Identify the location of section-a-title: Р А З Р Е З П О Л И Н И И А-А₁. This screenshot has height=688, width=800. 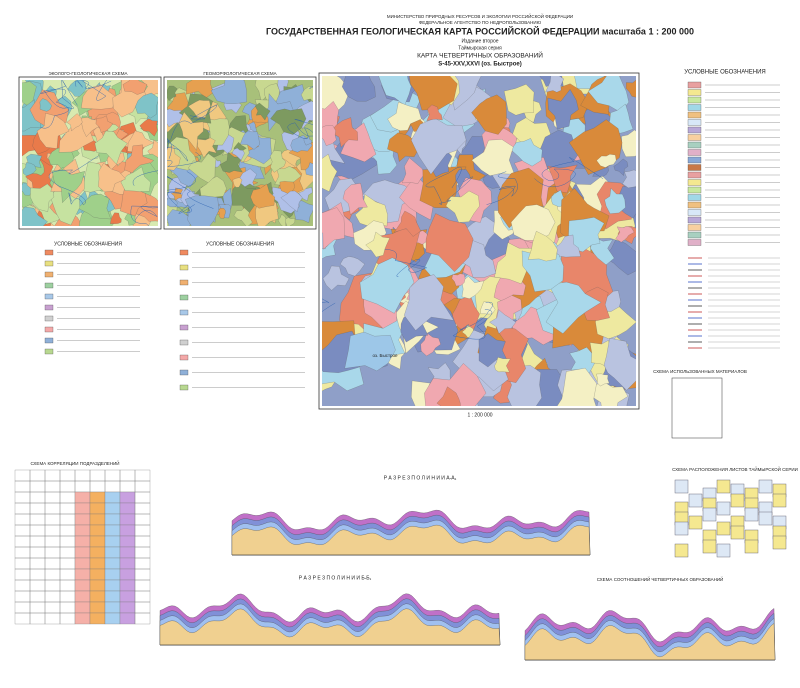
(420, 478).